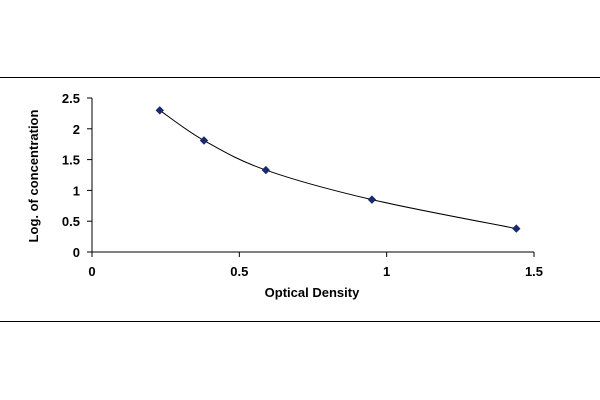 The width and height of the screenshot is (600, 400). What do you see at coordinates (76, 190) in the screenshot?
I see `y-tick-label: 1` at bounding box center [76, 190].